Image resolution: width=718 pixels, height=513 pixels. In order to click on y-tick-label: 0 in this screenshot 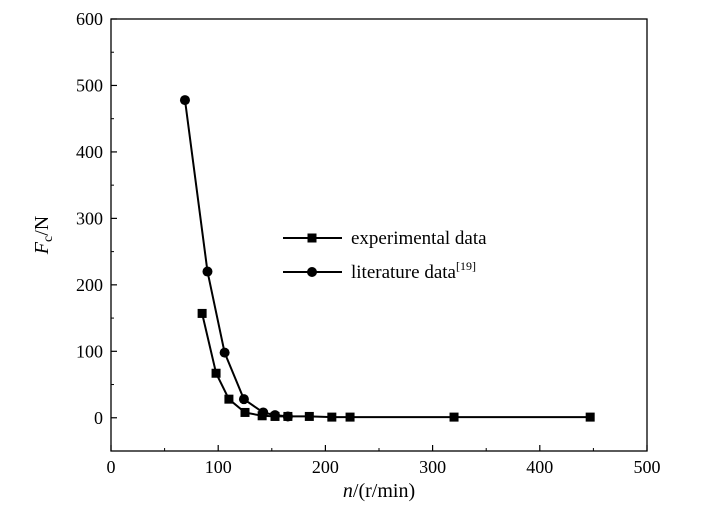, I will do `click(98, 418)`.